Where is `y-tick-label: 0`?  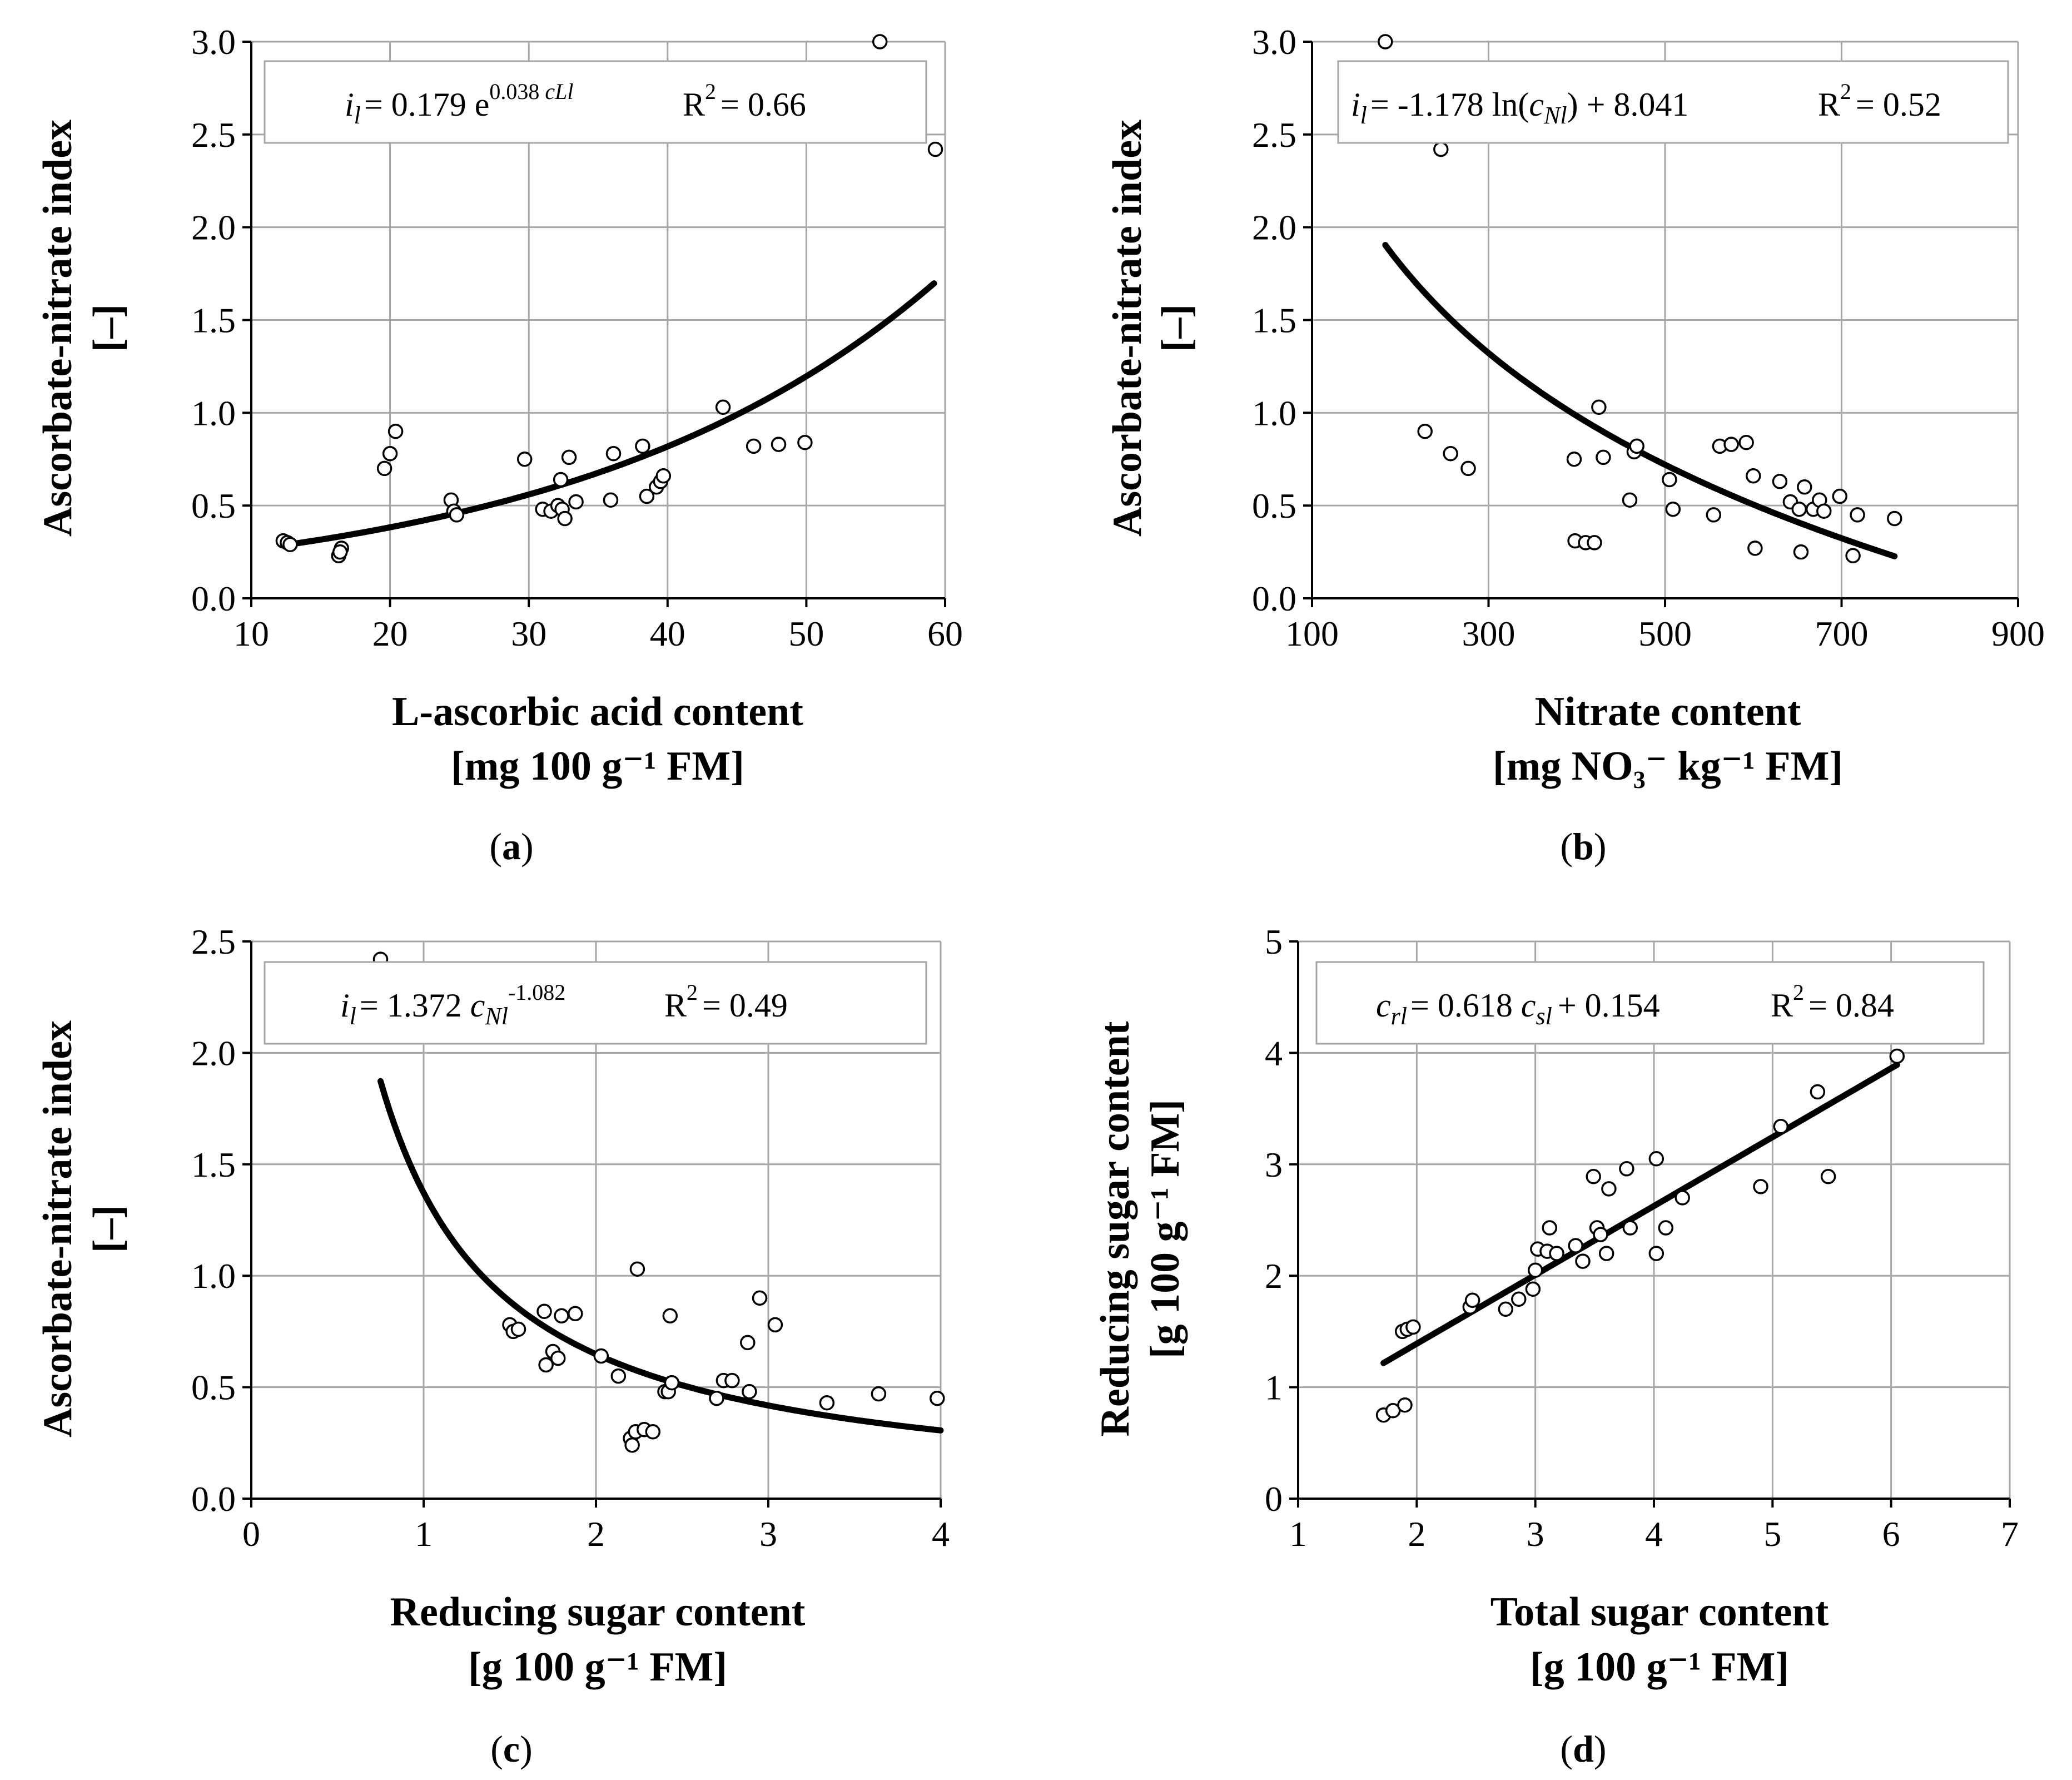
y-tick-label: 0 is located at coordinates (1274, 1499).